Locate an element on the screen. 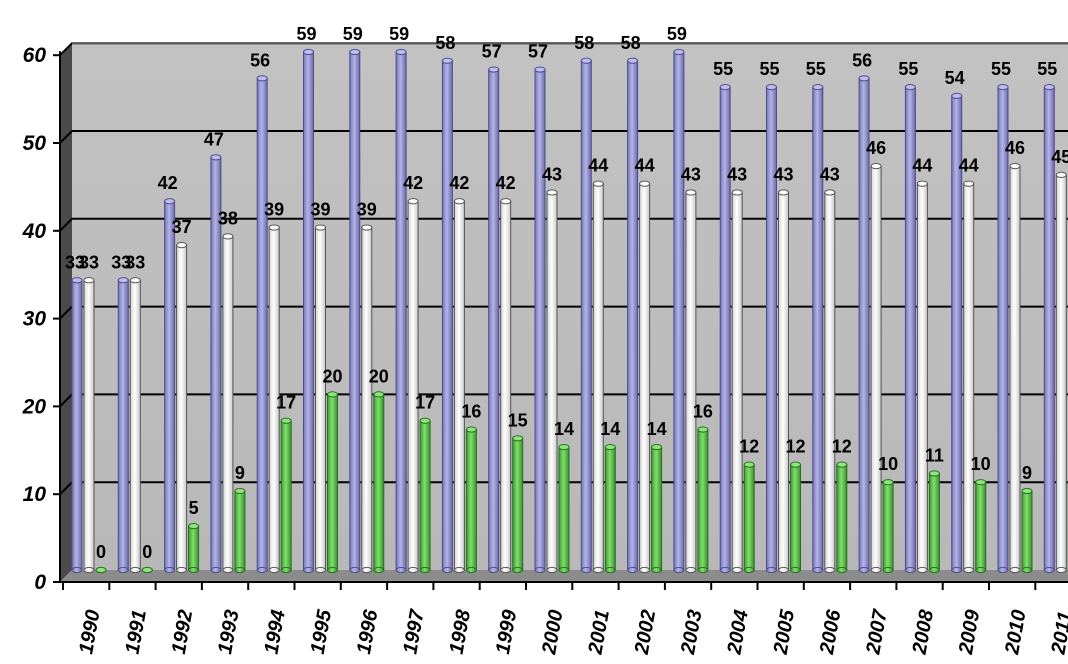  data-label: 47 is located at coordinates (214, 139).